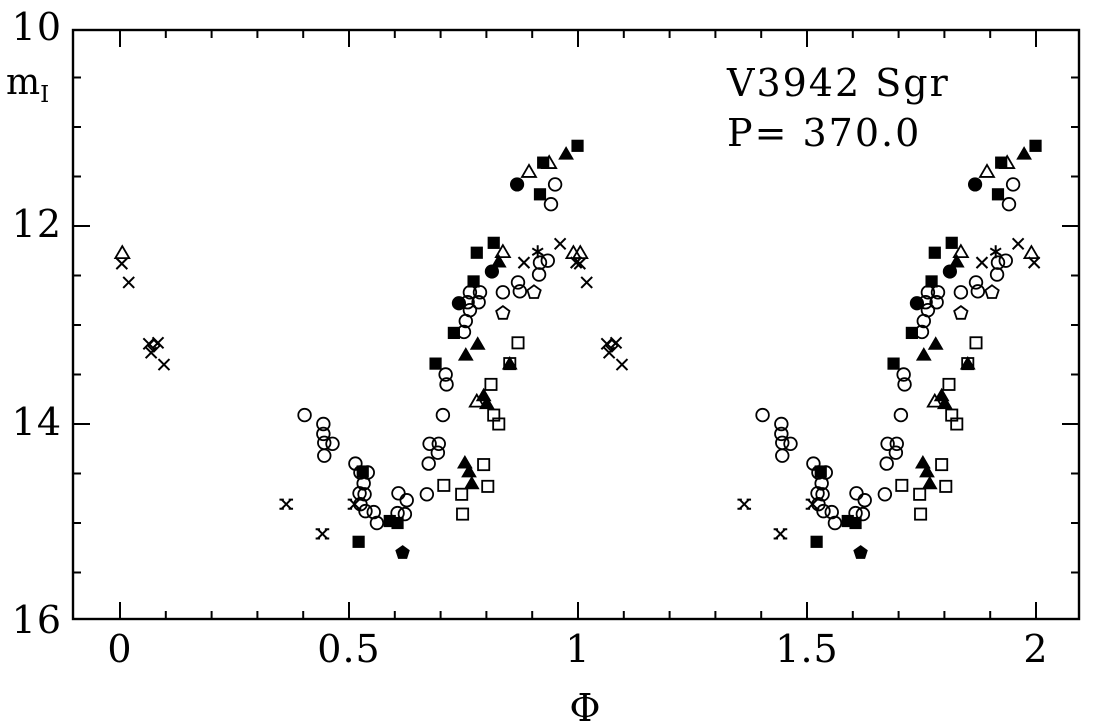 Image resolution: width=1116 pixels, height=728 pixels. Describe the element at coordinates (36, 422) in the screenshot. I see `y-tick-label-14: 14` at that location.